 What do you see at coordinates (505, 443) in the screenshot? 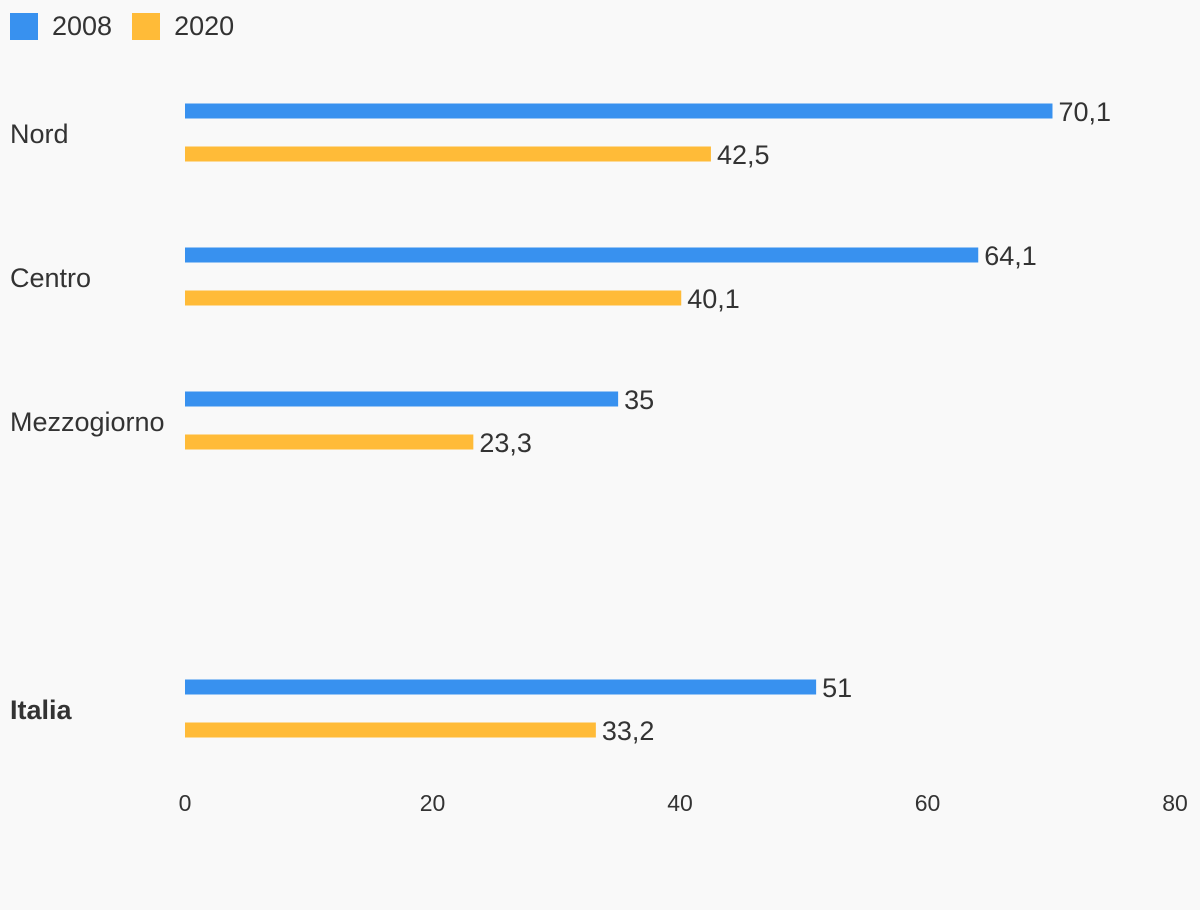
I see `value-label: 23,3` at bounding box center [505, 443].